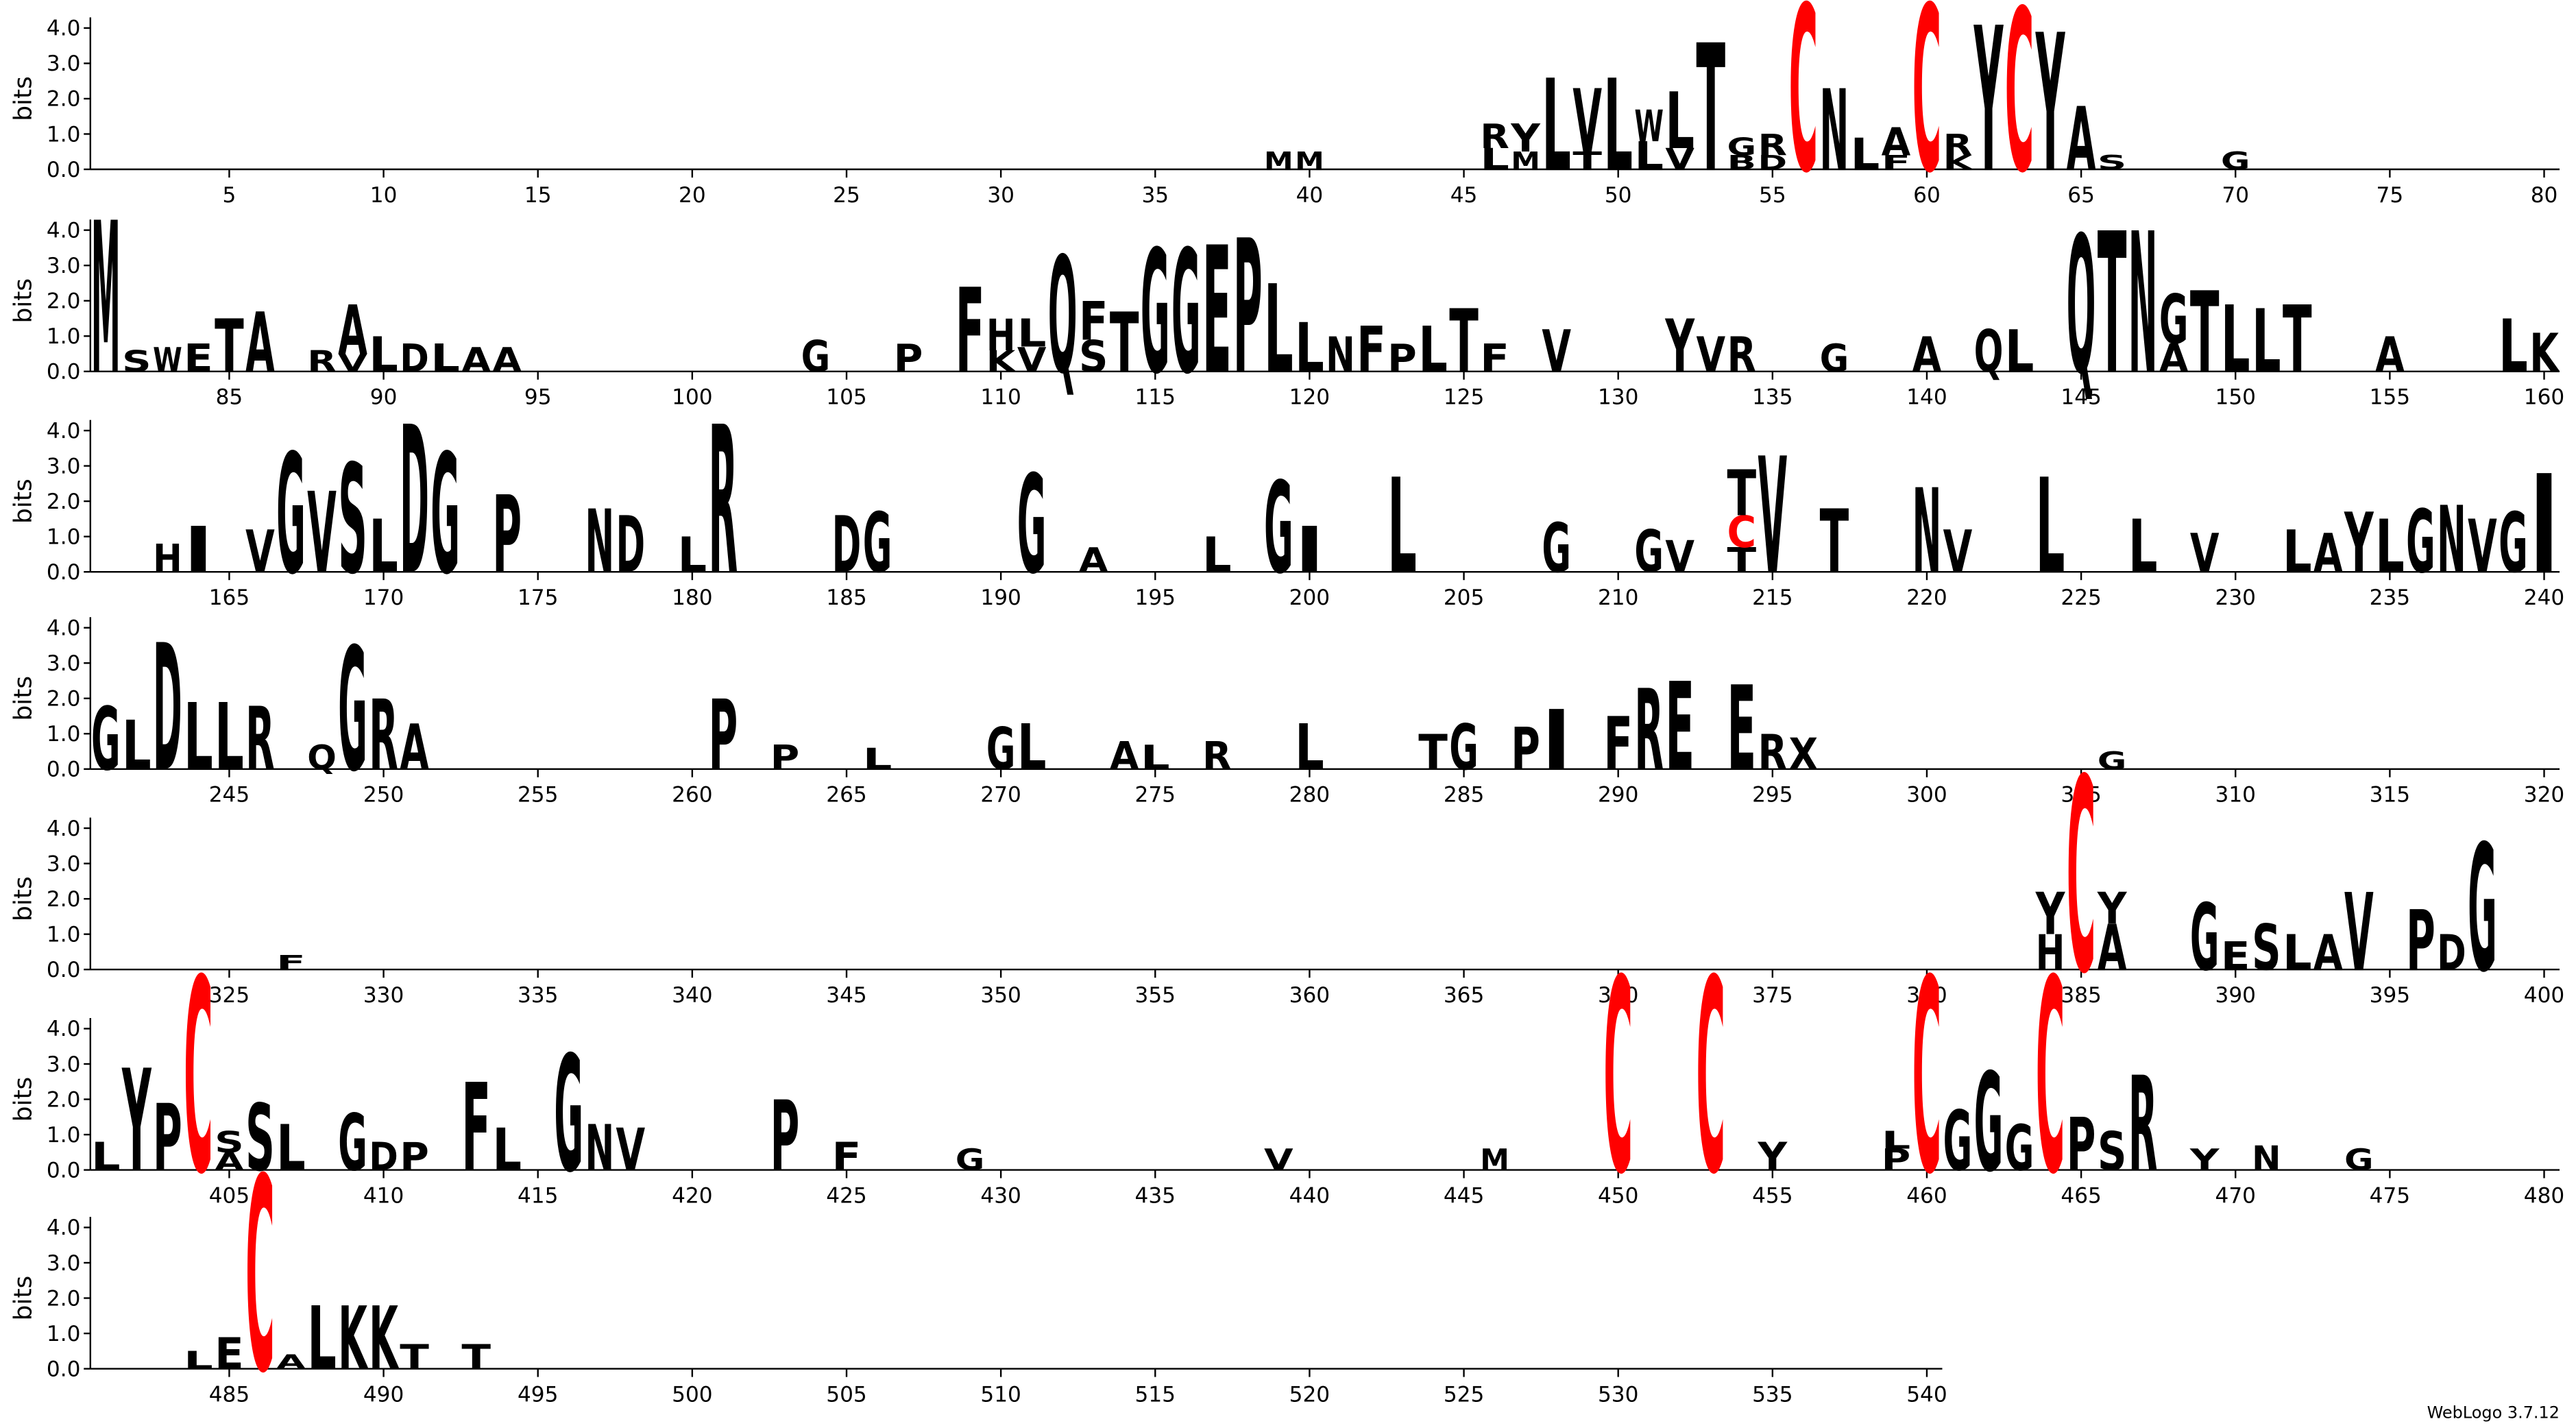 The image size is (2576, 1428). I want to click on x-tick-label: 540, so click(1926, 1395).